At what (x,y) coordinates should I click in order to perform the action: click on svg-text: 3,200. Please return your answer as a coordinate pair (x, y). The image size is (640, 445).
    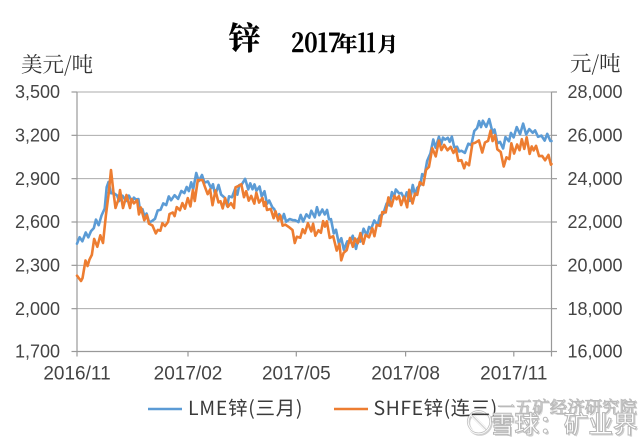
    Looking at the image, I should click on (37, 136).